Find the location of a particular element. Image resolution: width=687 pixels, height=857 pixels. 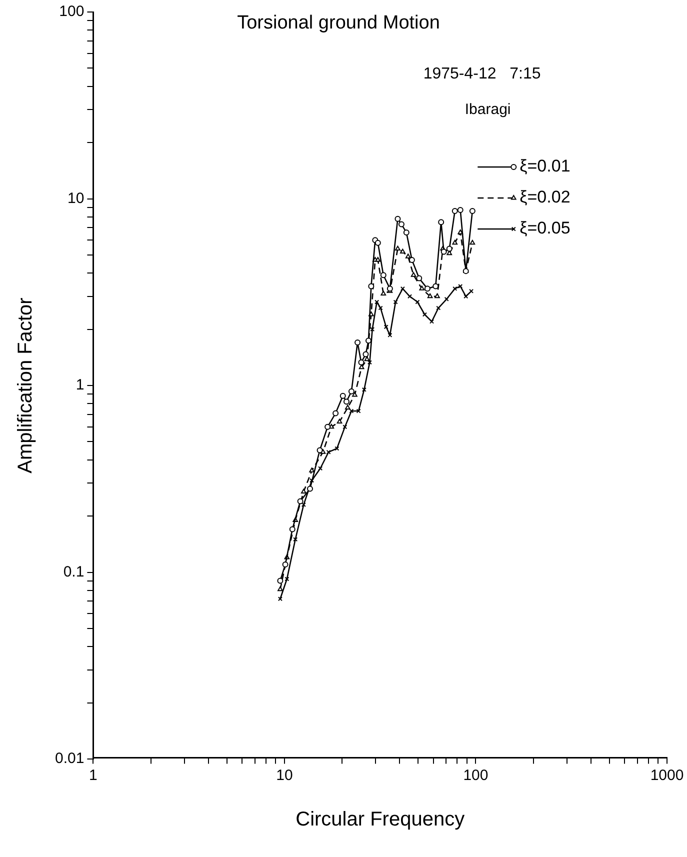

x-tick-label: 100 is located at coordinates (475, 775).